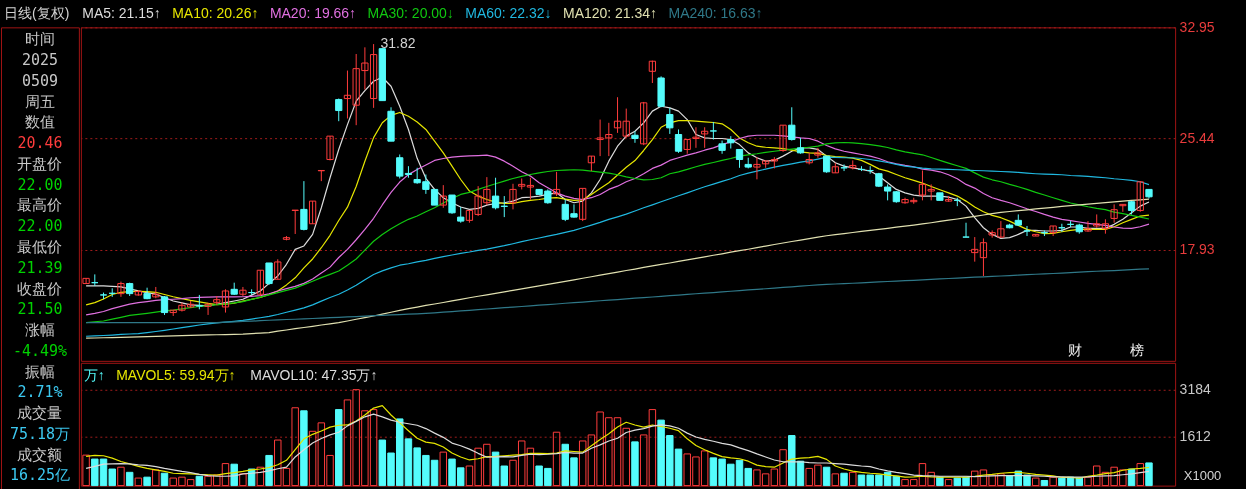 The width and height of the screenshot is (1246, 489). I want to click on annotation: 财, so click(1075, 349).